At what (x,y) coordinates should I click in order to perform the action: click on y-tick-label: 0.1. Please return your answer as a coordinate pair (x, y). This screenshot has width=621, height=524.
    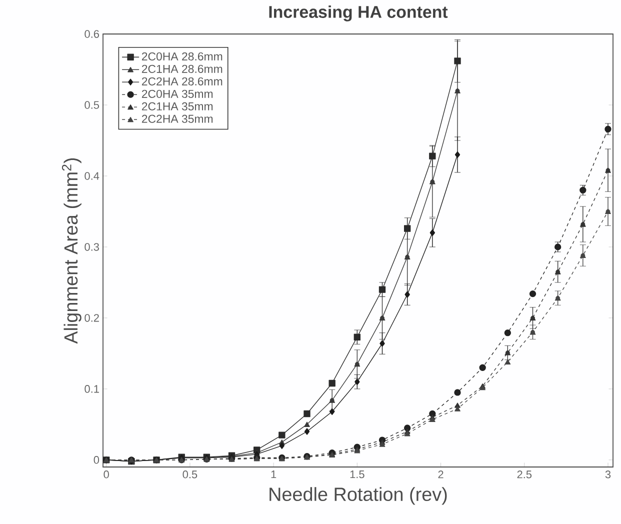
    Looking at the image, I should click on (91, 389).